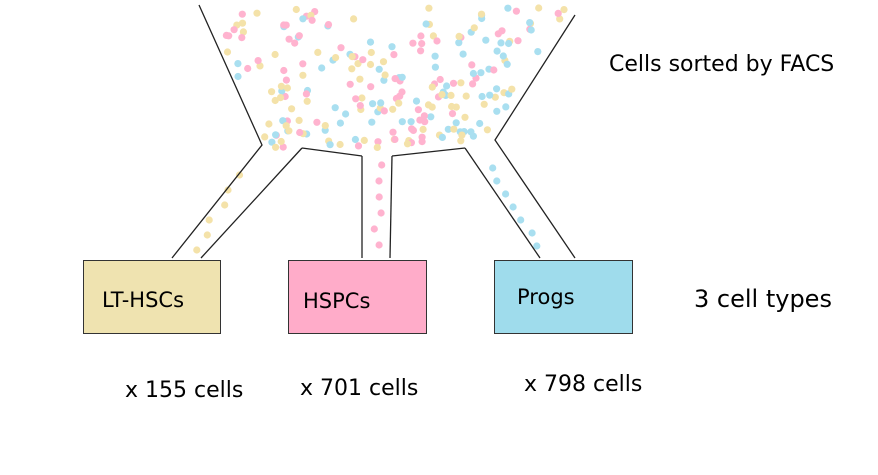 This screenshot has width=878, height=475. I want to click on funnel-right-inner, so click(502, 203).